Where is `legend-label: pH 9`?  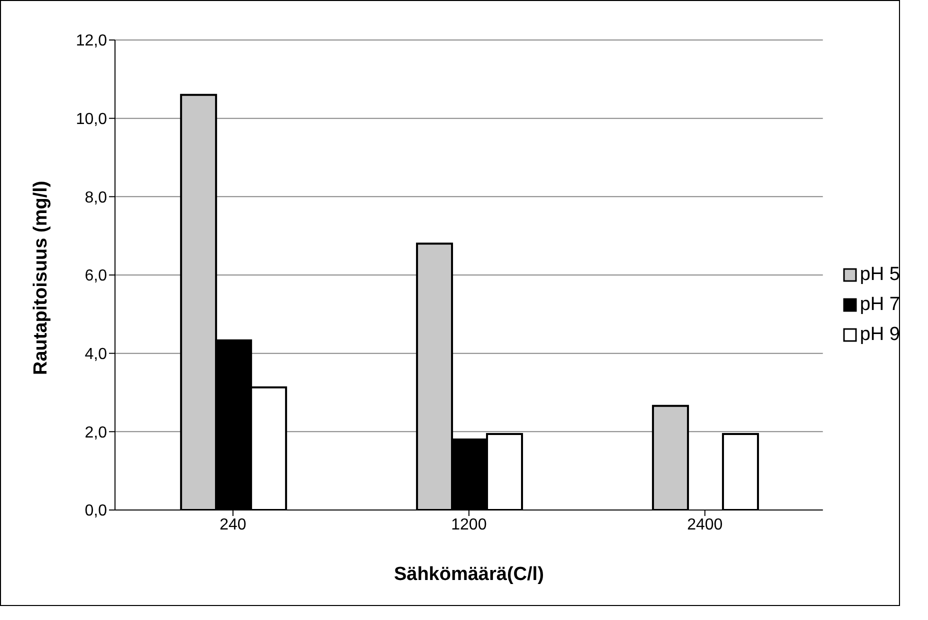
legend-label: pH 9 is located at coordinates (880, 335).